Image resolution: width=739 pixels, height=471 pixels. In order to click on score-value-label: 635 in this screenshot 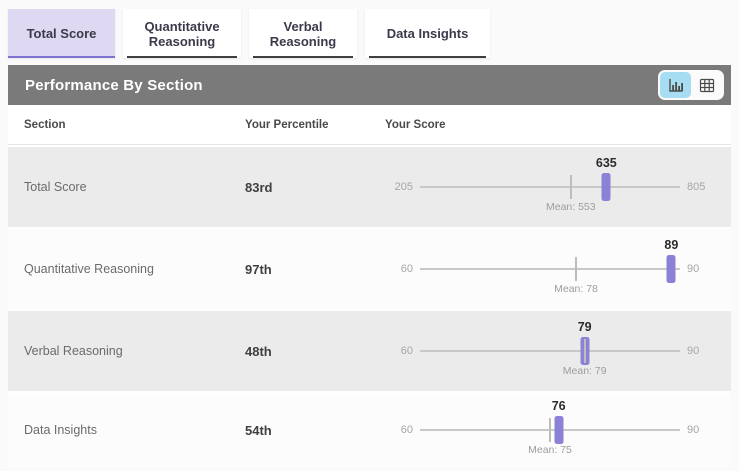, I will do `click(606, 163)`.